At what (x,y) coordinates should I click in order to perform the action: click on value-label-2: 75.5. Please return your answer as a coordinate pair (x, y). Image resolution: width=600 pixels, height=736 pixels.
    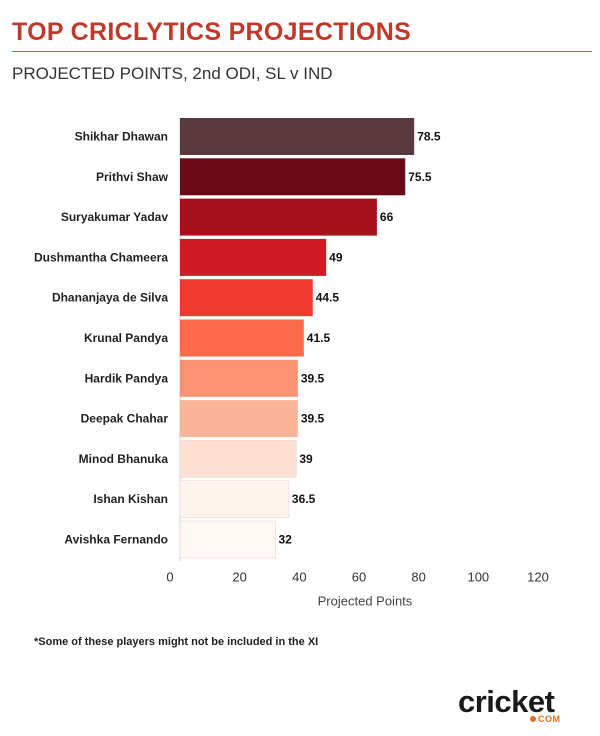
    Looking at the image, I should click on (420, 177).